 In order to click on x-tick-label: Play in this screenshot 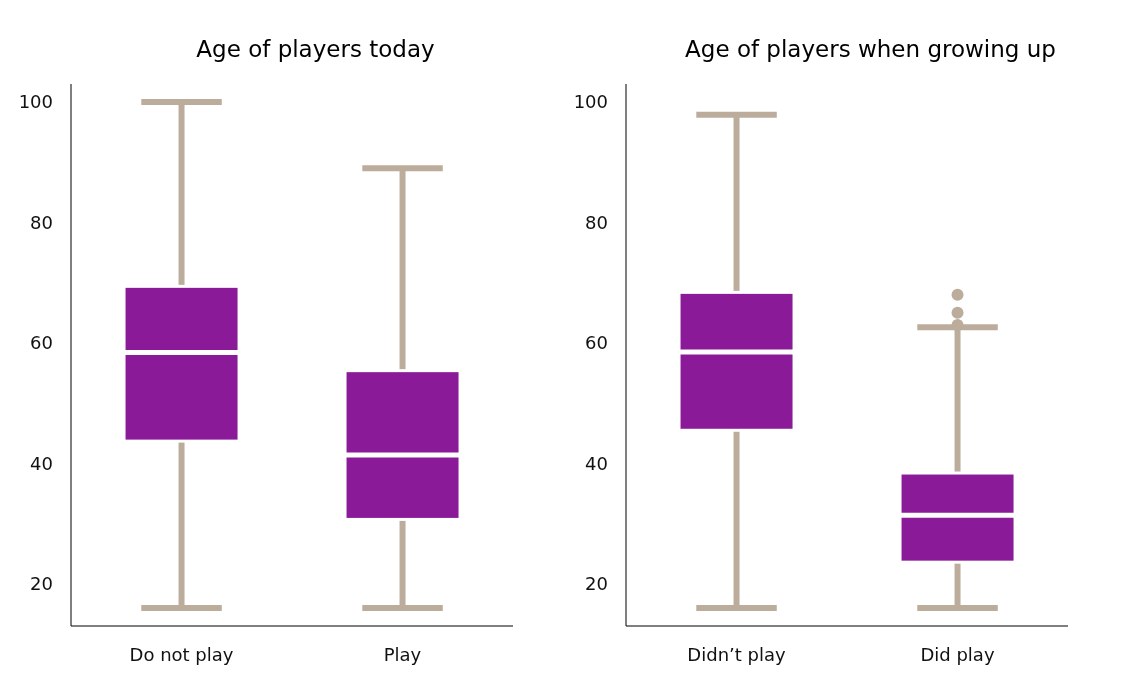, I will do `click(402, 654)`.